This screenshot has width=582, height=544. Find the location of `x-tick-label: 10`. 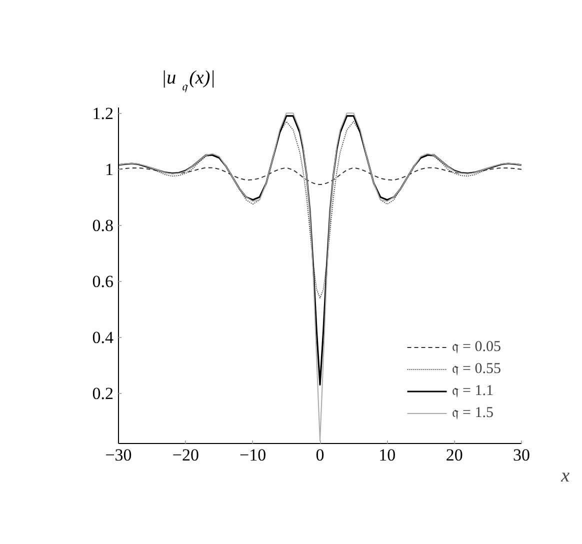

x-tick-label: 10 is located at coordinates (387, 455).